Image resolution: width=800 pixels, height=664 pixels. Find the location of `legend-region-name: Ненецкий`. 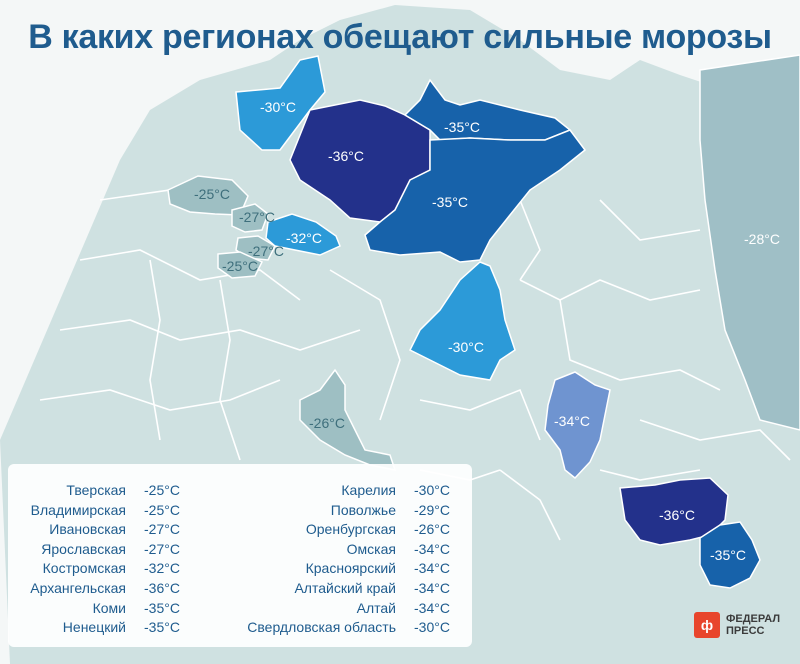

legend-region-name: Ненецкий is located at coordinates (94, 627).